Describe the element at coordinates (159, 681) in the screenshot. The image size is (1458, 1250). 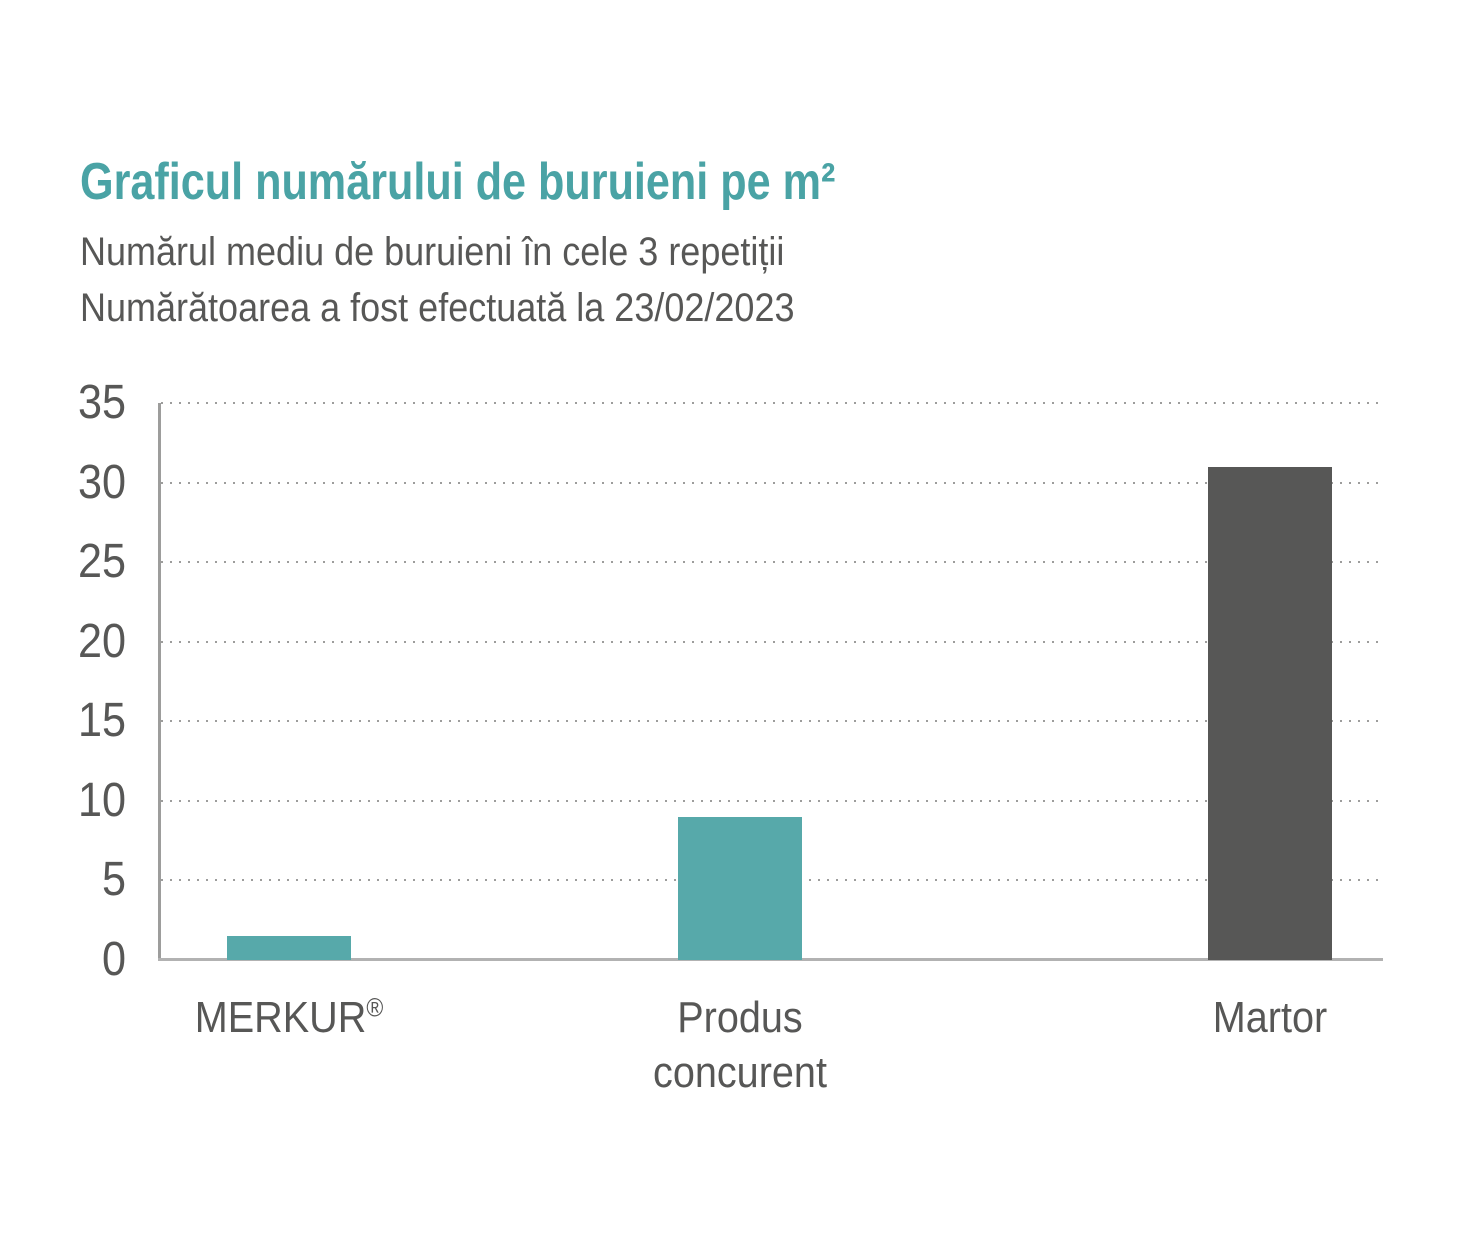
I see `y-axis-line` at that location.